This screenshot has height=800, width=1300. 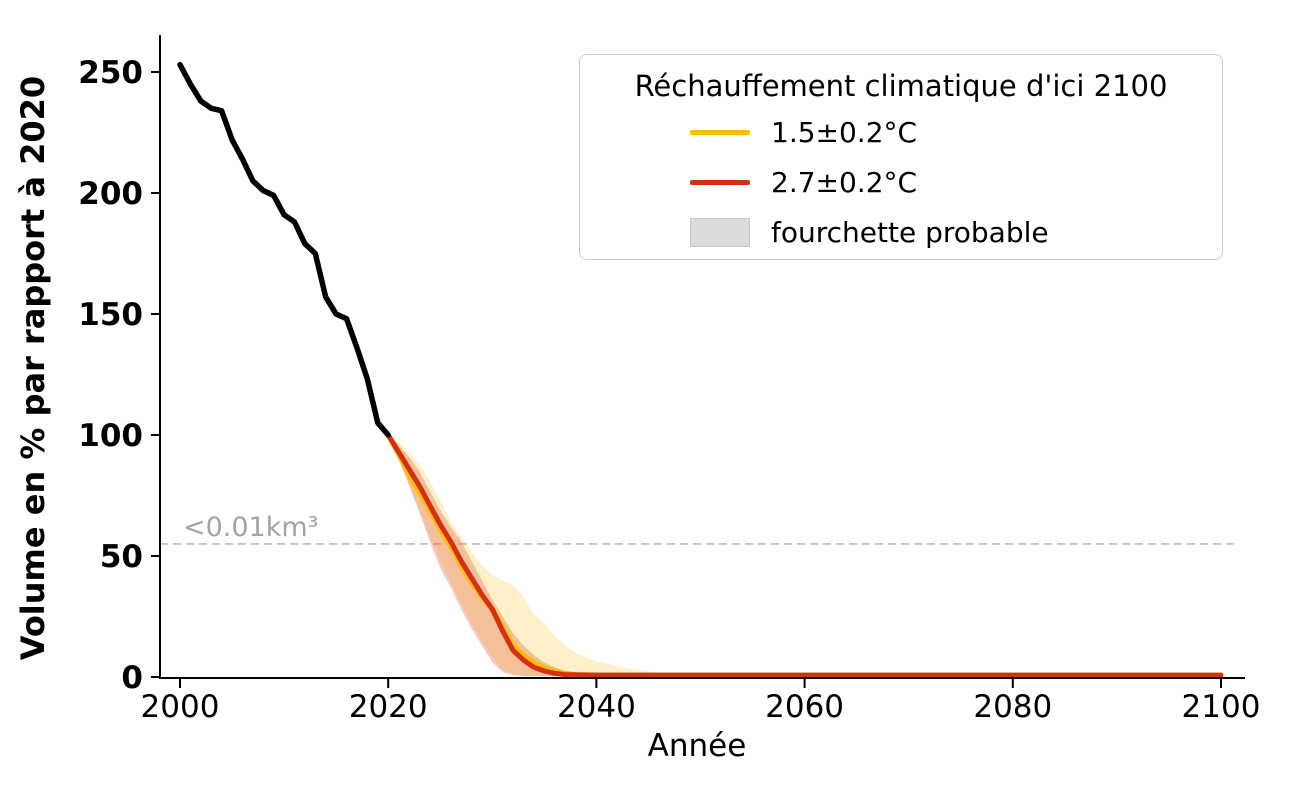 What do you see at coordinates (132, 678) in the screenshot?
I see `y-tick-label: 0` at bounding box center [132, 678].